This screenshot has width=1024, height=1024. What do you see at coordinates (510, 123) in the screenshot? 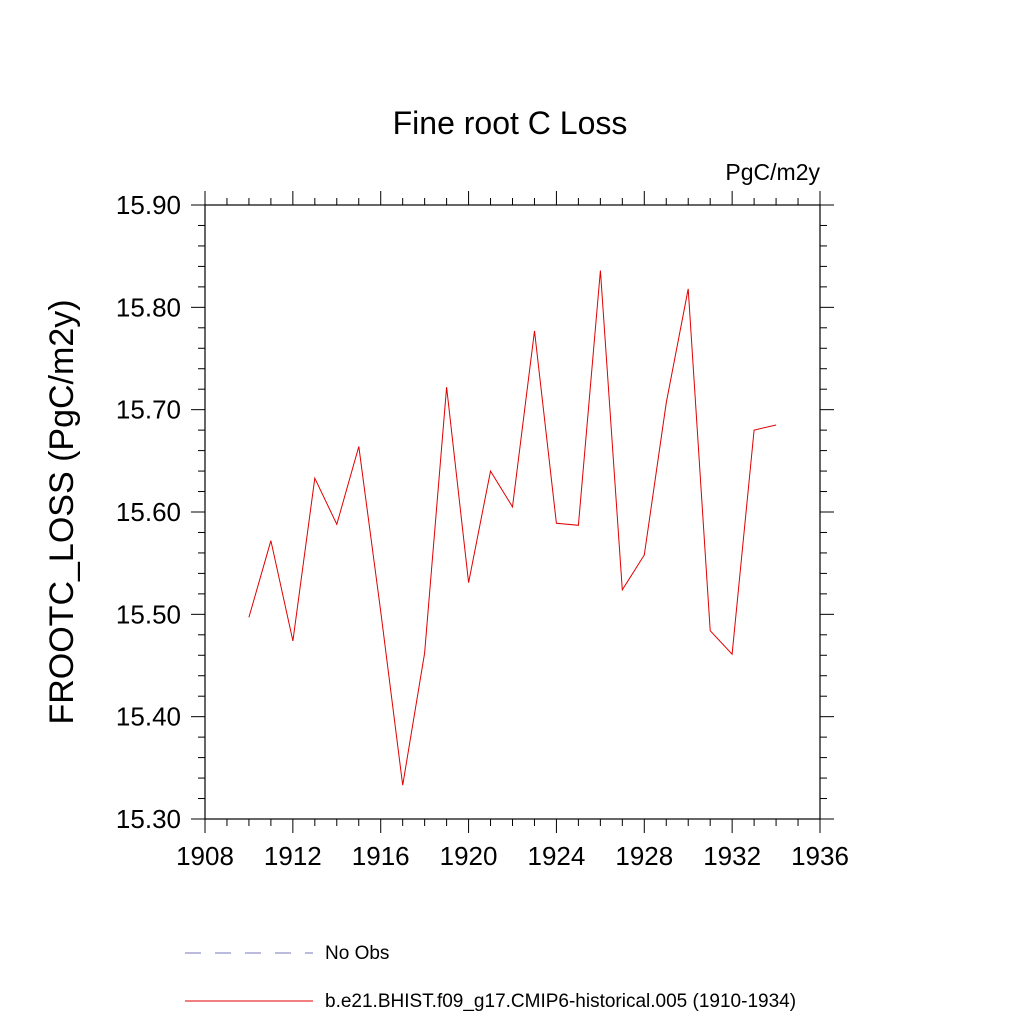
I see `chart-title: Fine root C Loss` at bounding box center [510, 123].